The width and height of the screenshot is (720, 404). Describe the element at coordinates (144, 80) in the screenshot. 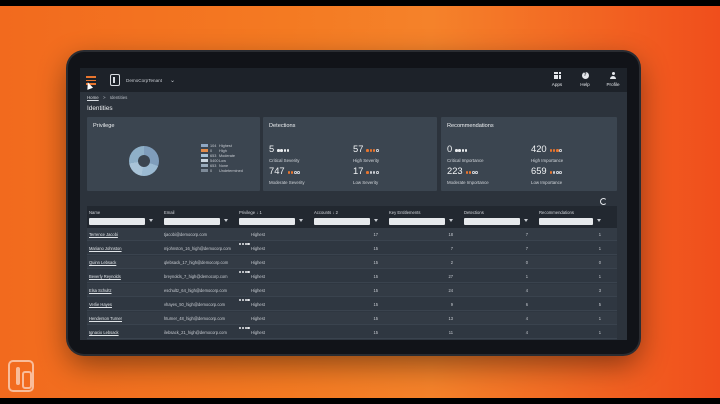

I see `tenant-name: DemoCorpTenant` at that location.